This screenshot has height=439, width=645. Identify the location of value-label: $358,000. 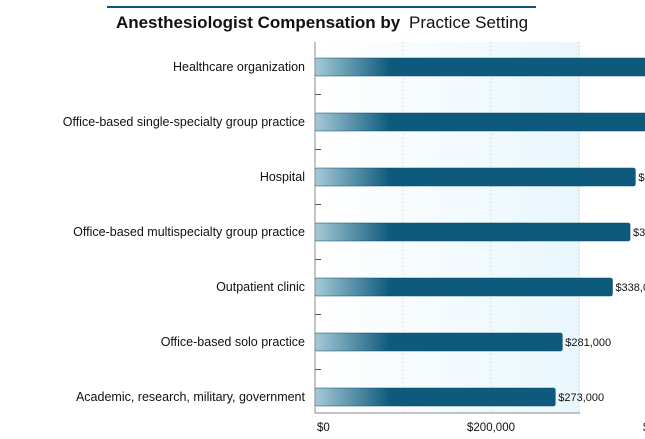
(639, 233).